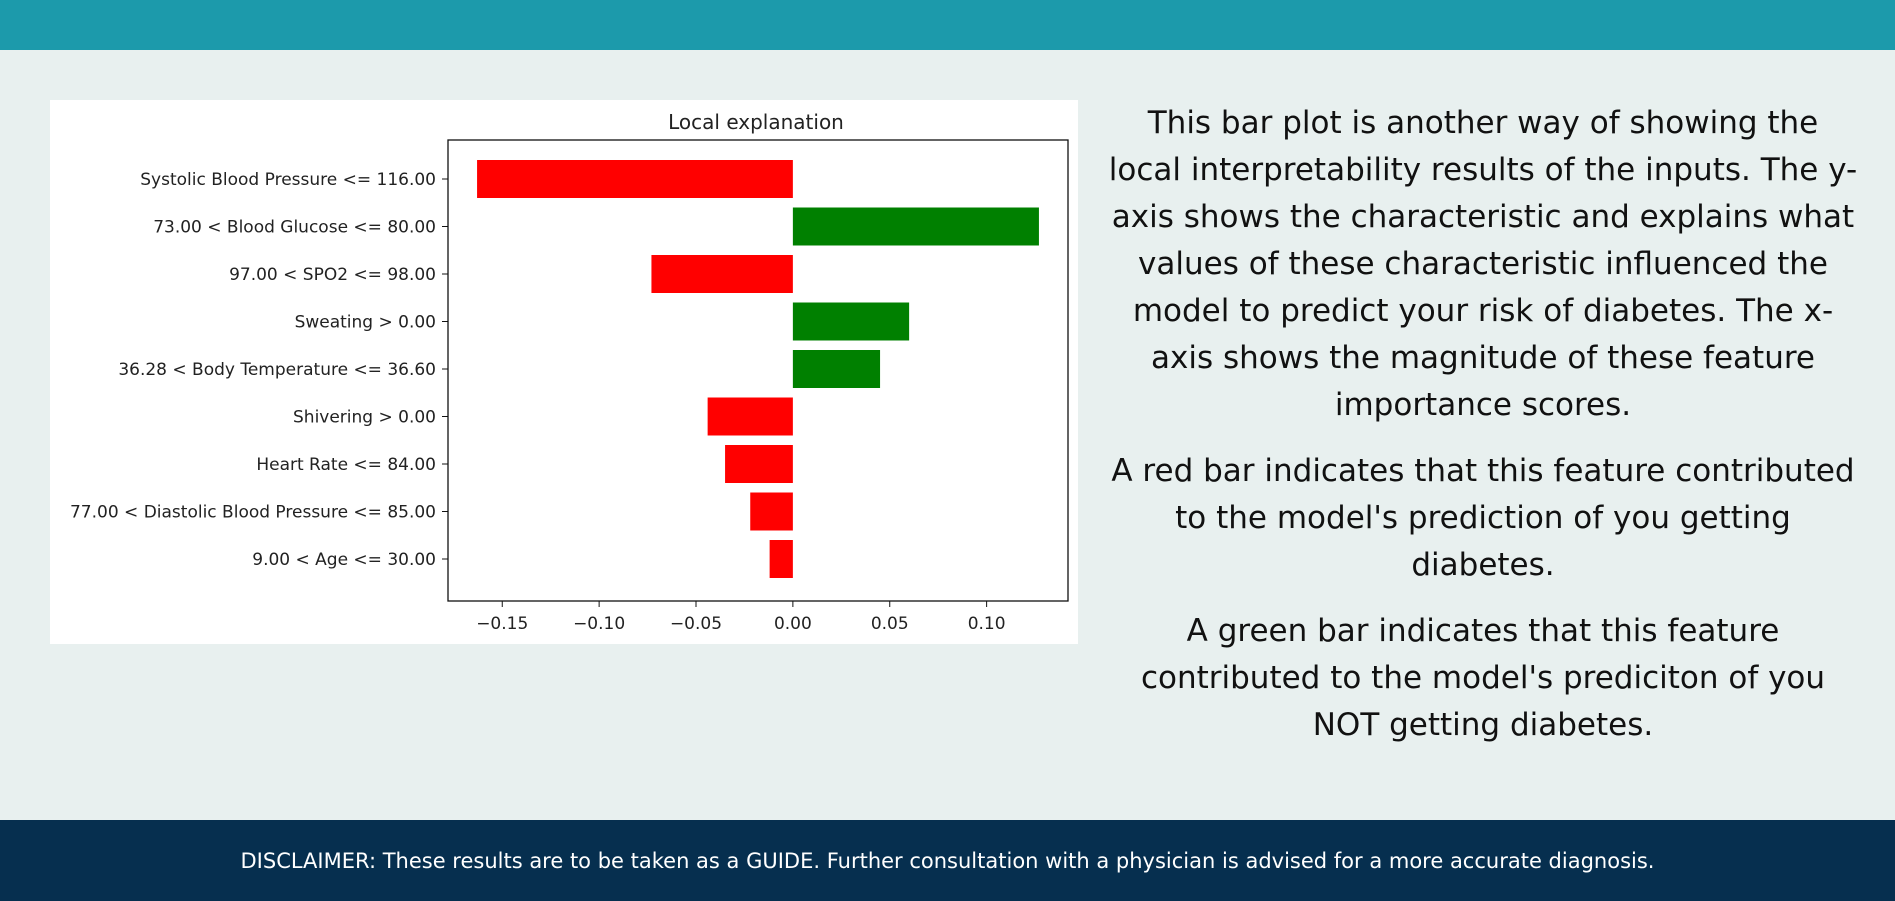 Image resolution: width=1895 pixels, height=901 pixels. What do you see at coordinates (947, 25) in the screenshot?
I see `top-header-bar` at bounding box center [947, 25].